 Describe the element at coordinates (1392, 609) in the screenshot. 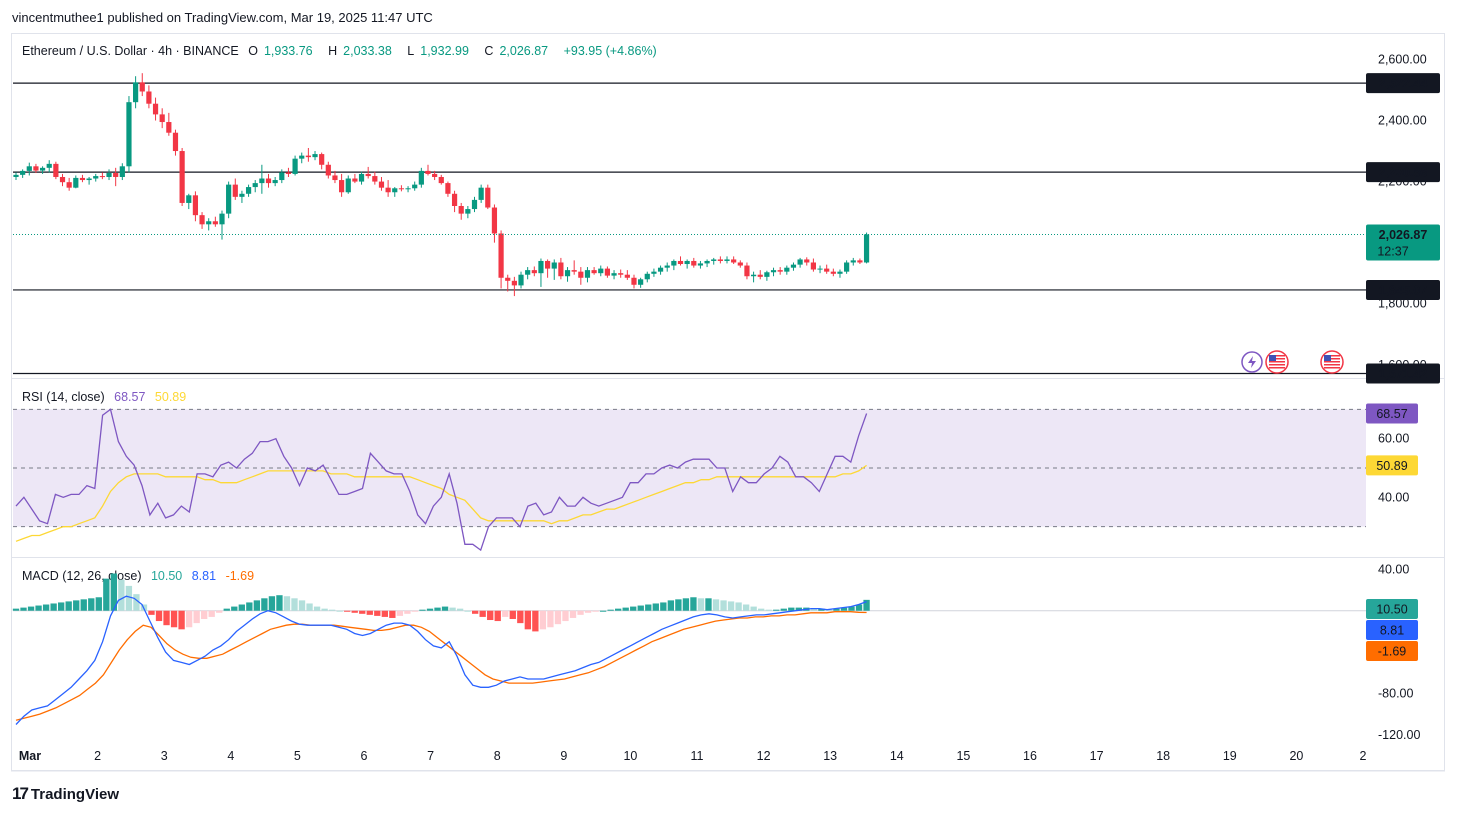

I see `macd-hist-value-tag` at that location.